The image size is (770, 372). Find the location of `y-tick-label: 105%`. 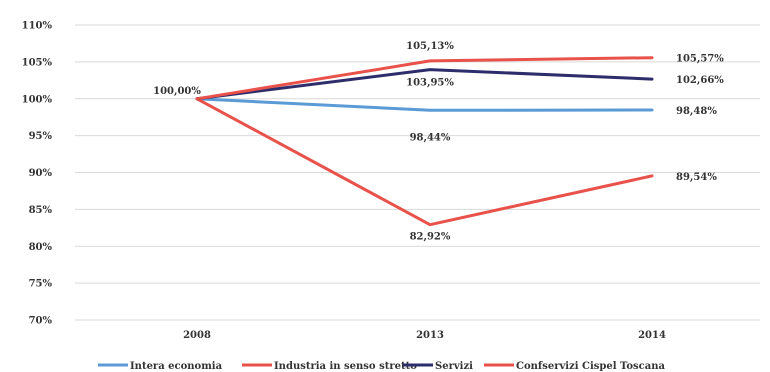

y-tick-label: 105% is located at coordinates (37, 62).